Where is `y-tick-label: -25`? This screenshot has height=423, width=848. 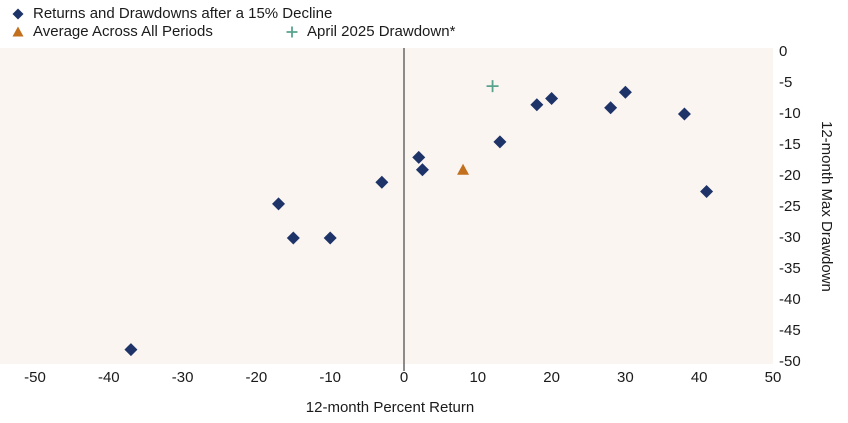 y-tick-label: -25 is located at coordinates (790, 206).